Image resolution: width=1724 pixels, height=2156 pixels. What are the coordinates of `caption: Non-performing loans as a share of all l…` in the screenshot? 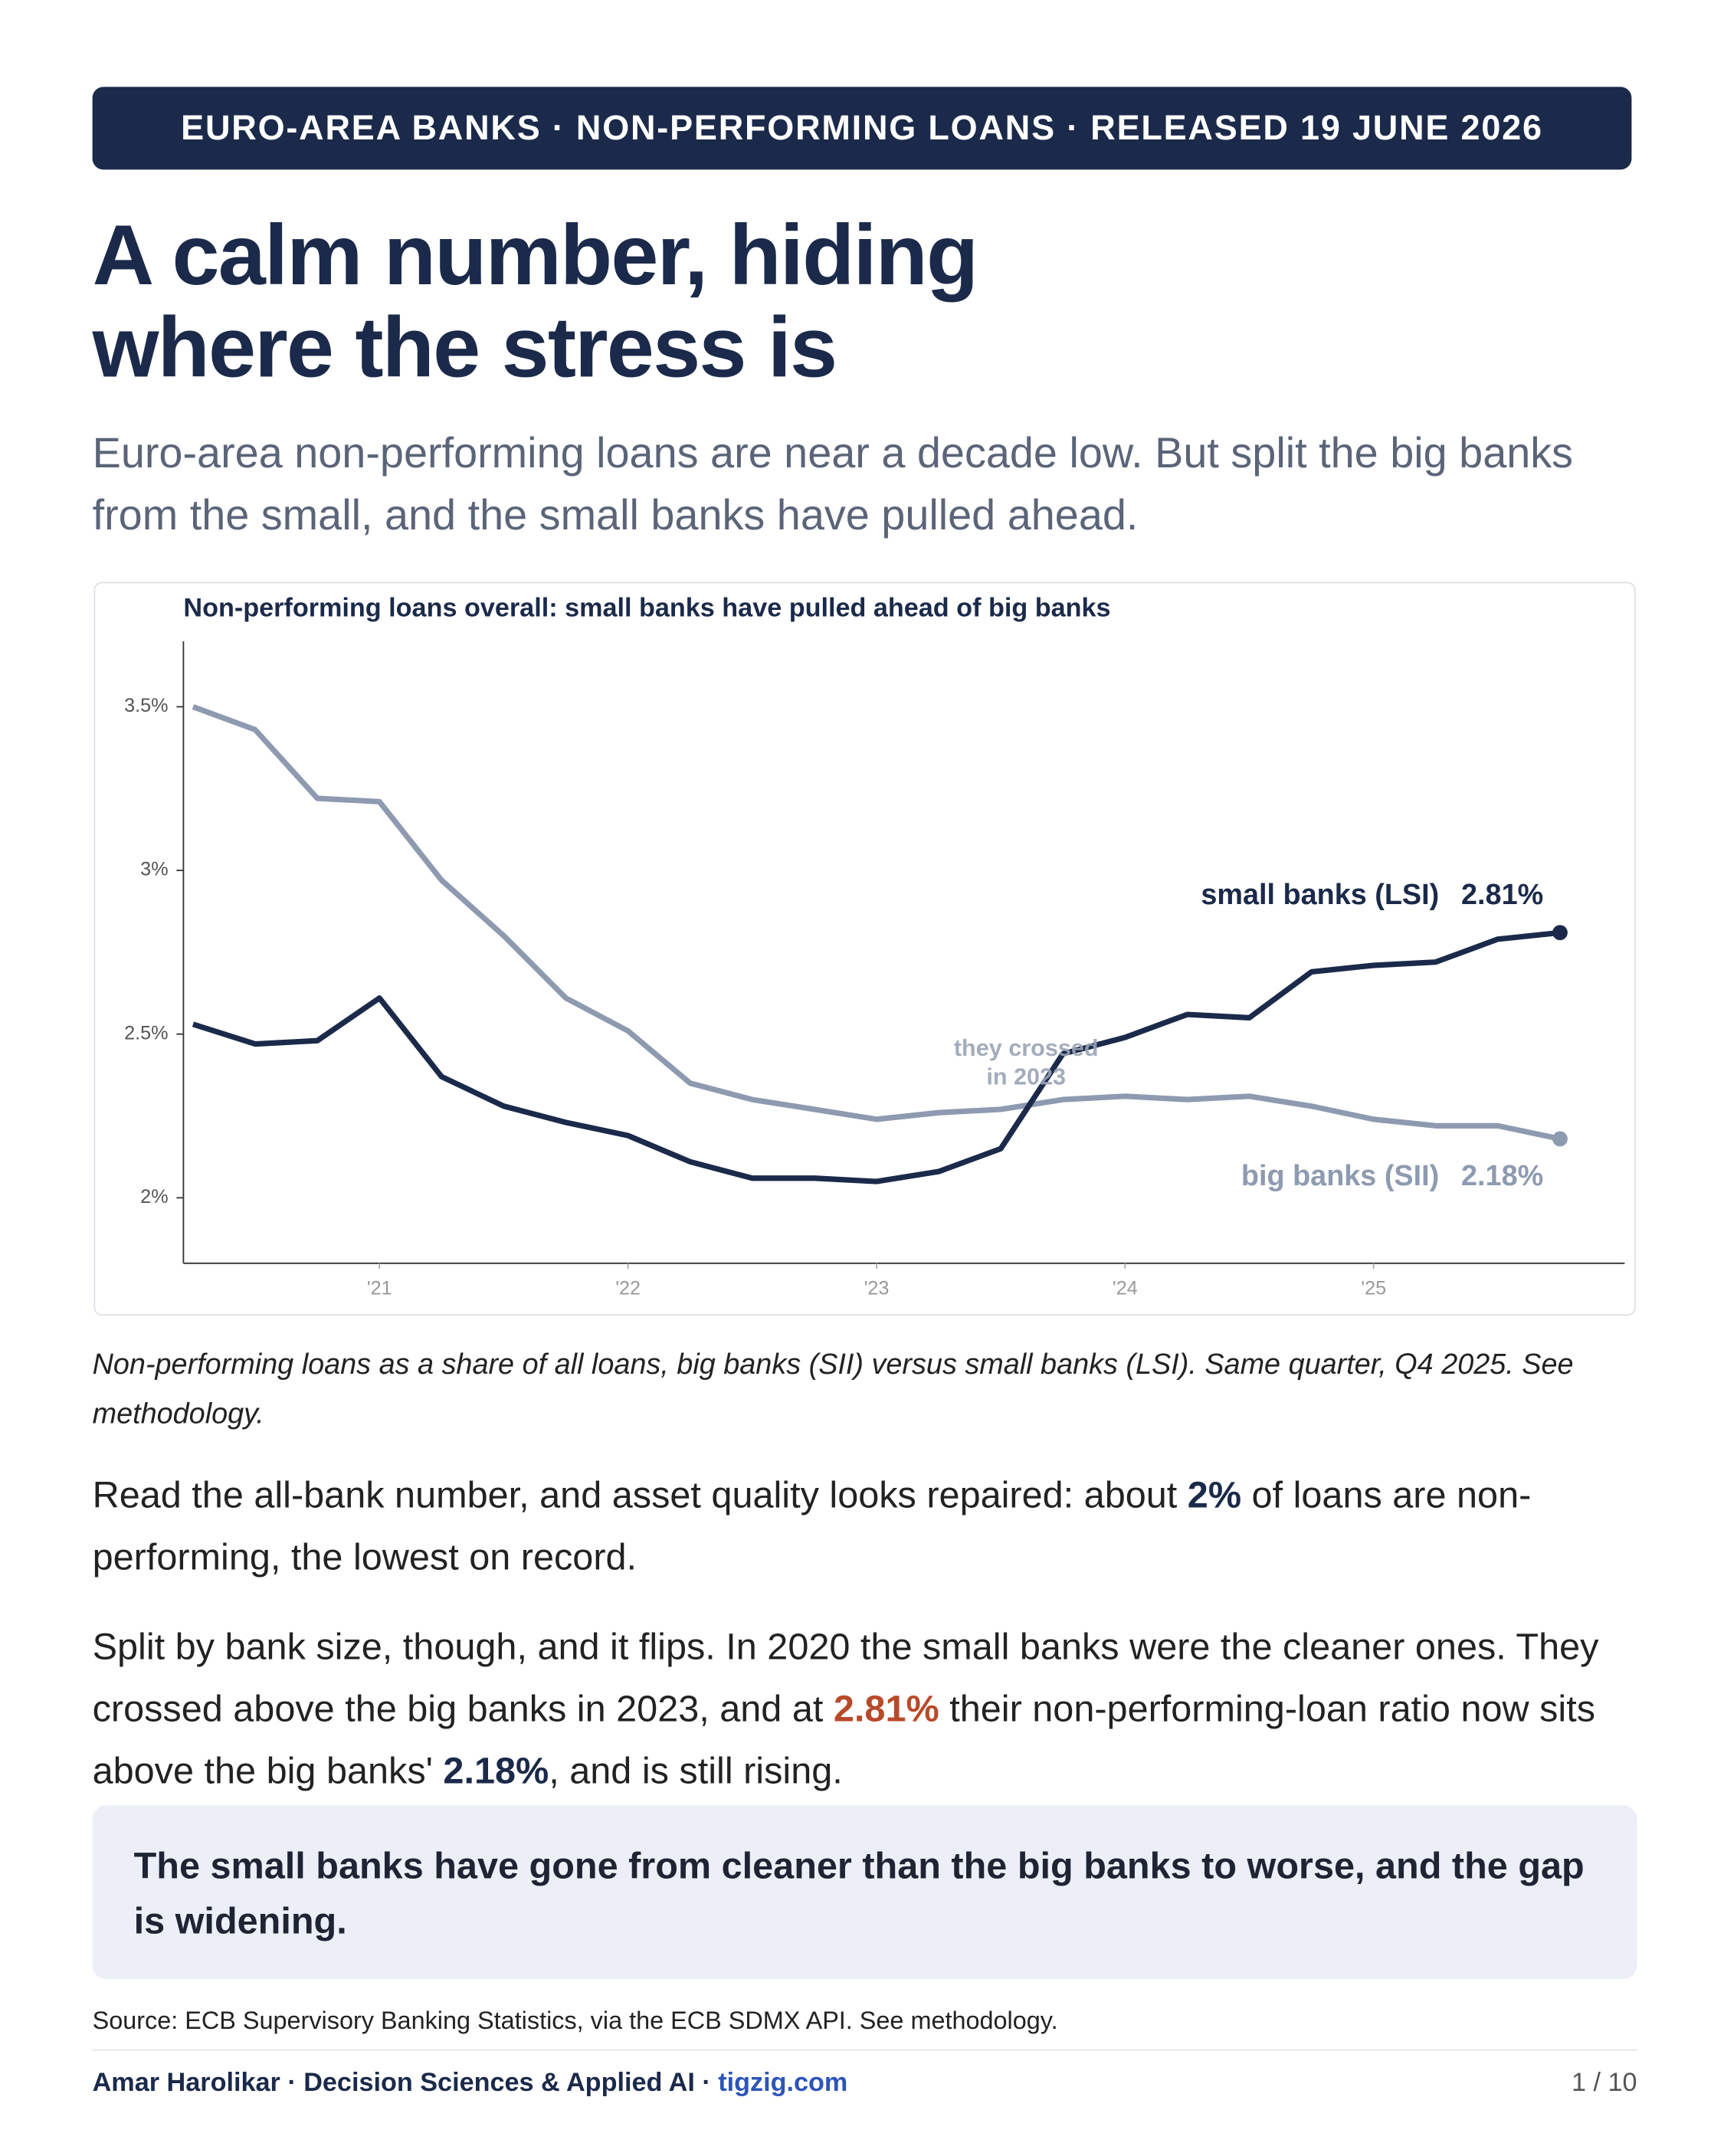 It's located at (833, 1389).